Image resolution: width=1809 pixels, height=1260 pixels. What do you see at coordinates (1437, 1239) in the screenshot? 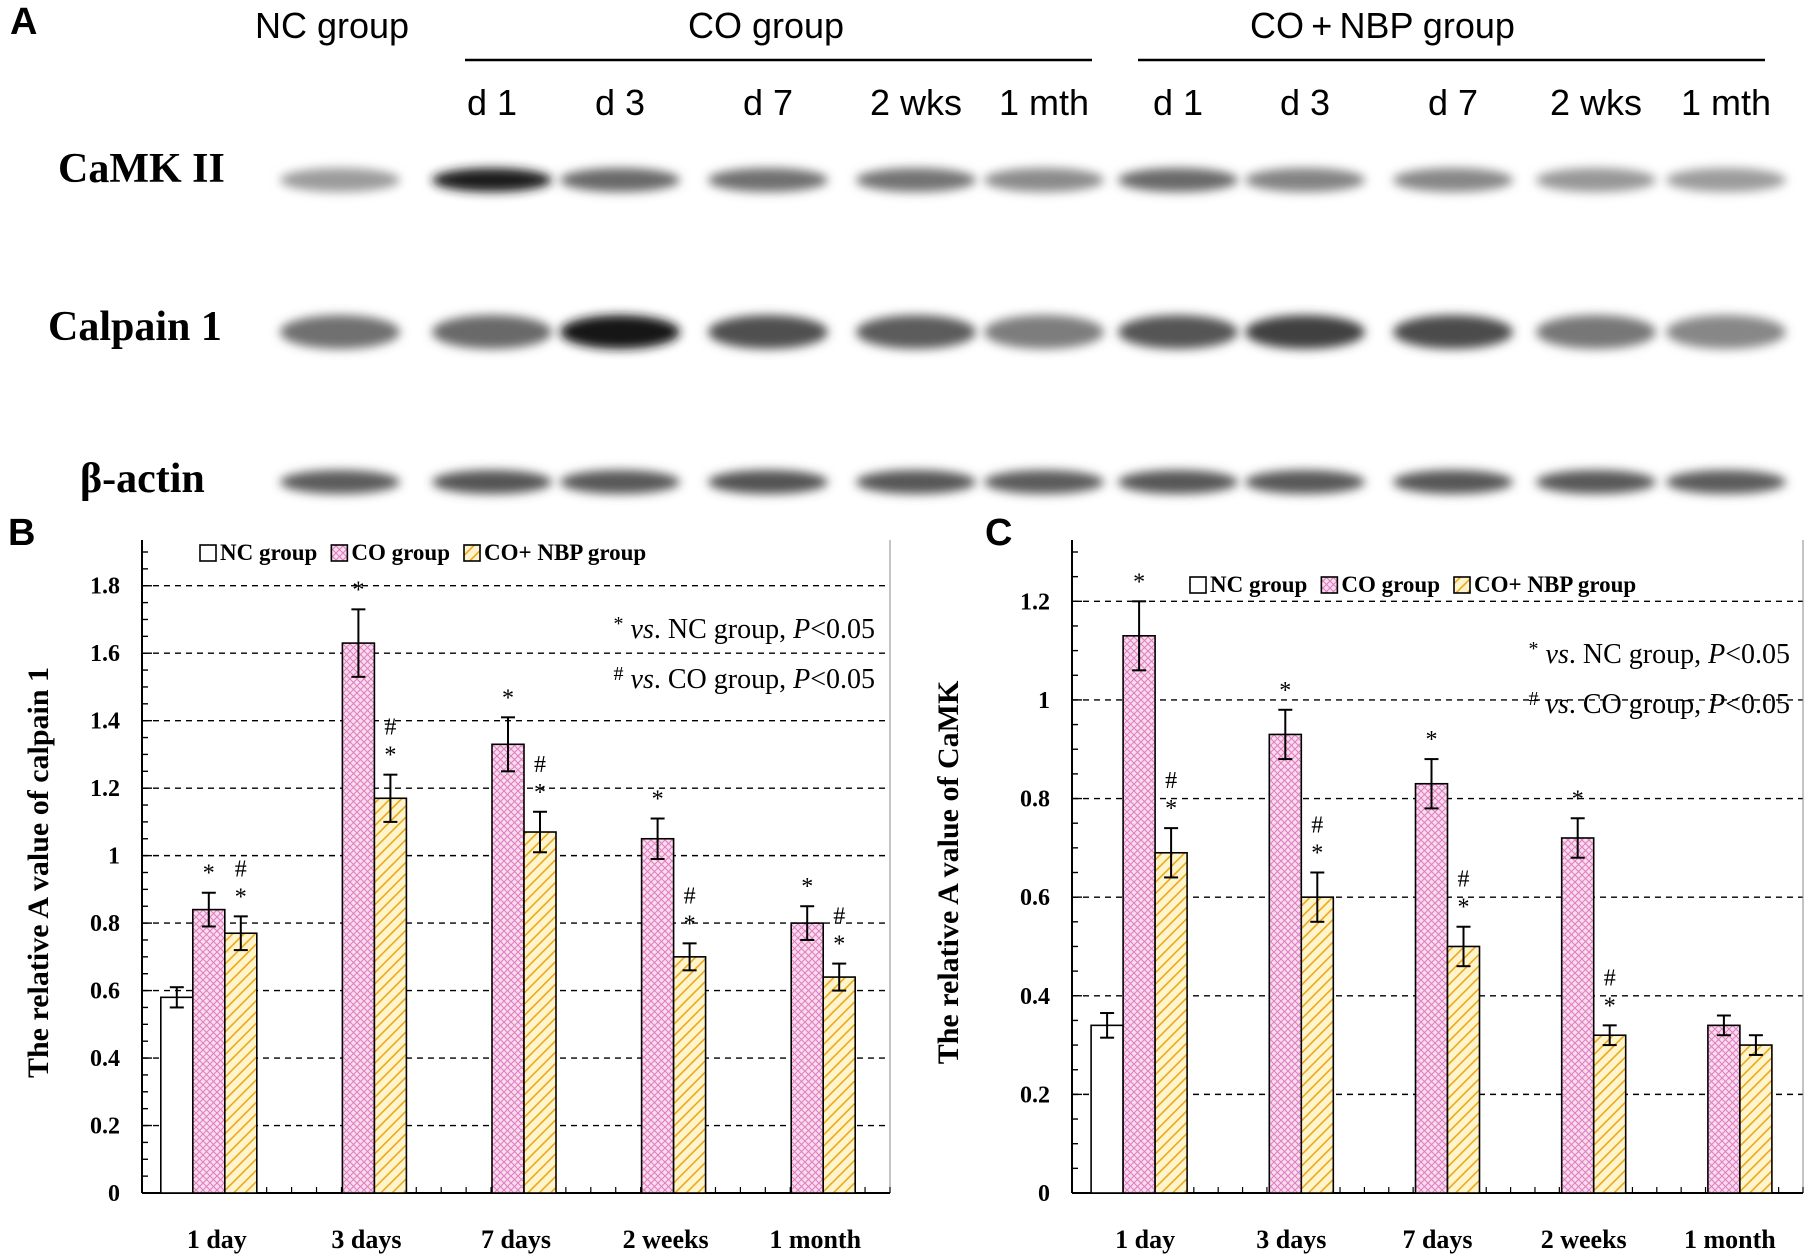
I see `chart-c-category-label-2: 7 days` at bounding box center [1437, 1239].